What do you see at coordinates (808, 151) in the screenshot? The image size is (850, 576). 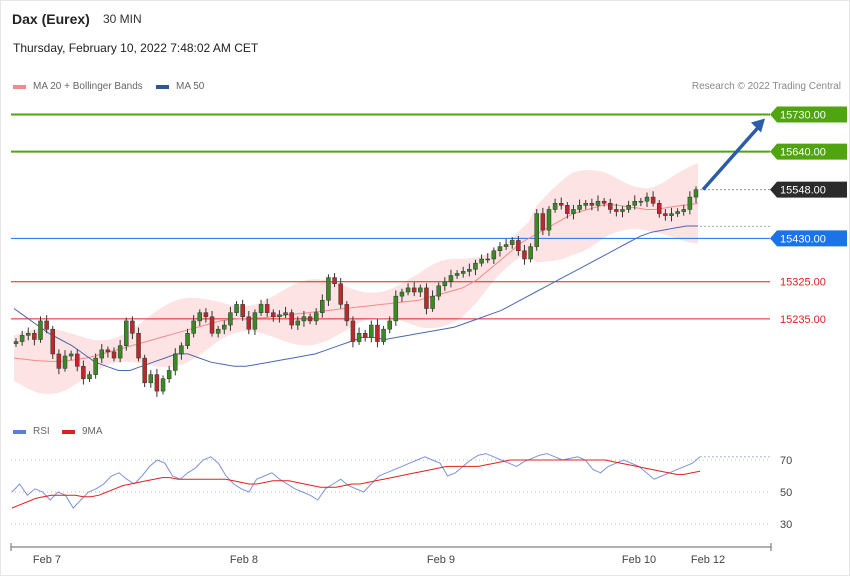 I see `level-tag-bg` at bounding box center [808, 151].